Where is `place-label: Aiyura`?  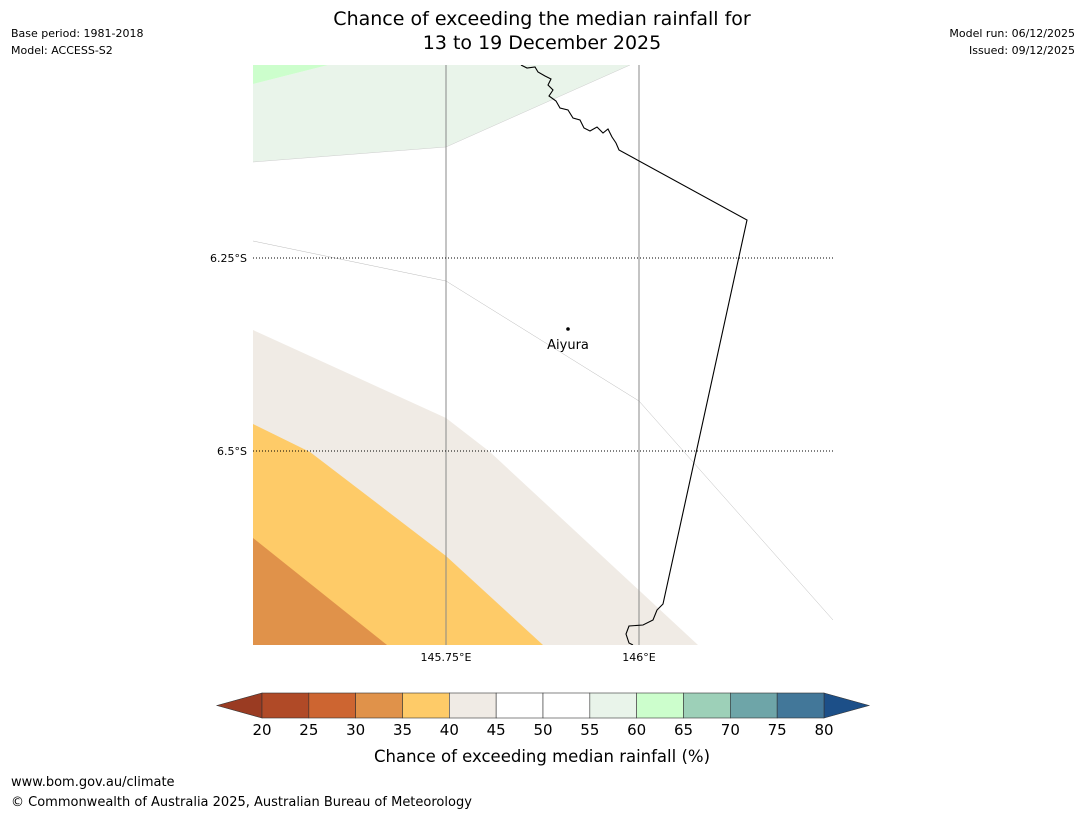
place-label: Aiyura is located at coordinates (568, 345).